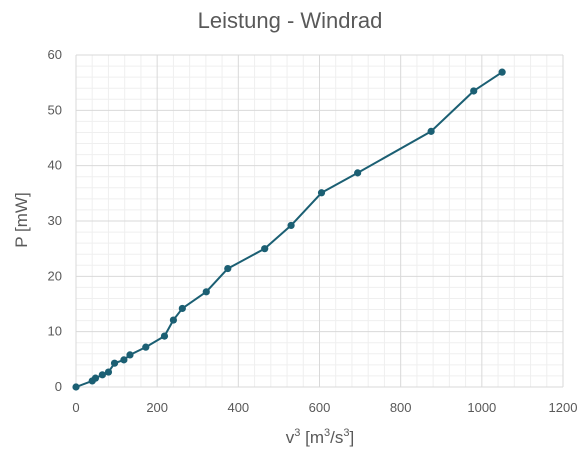 The image size is (588, 456). What do you see at coordinates (401, 407) in the screenshot?
I see `x-tick-label: 800` at bounding box center [401, 407].